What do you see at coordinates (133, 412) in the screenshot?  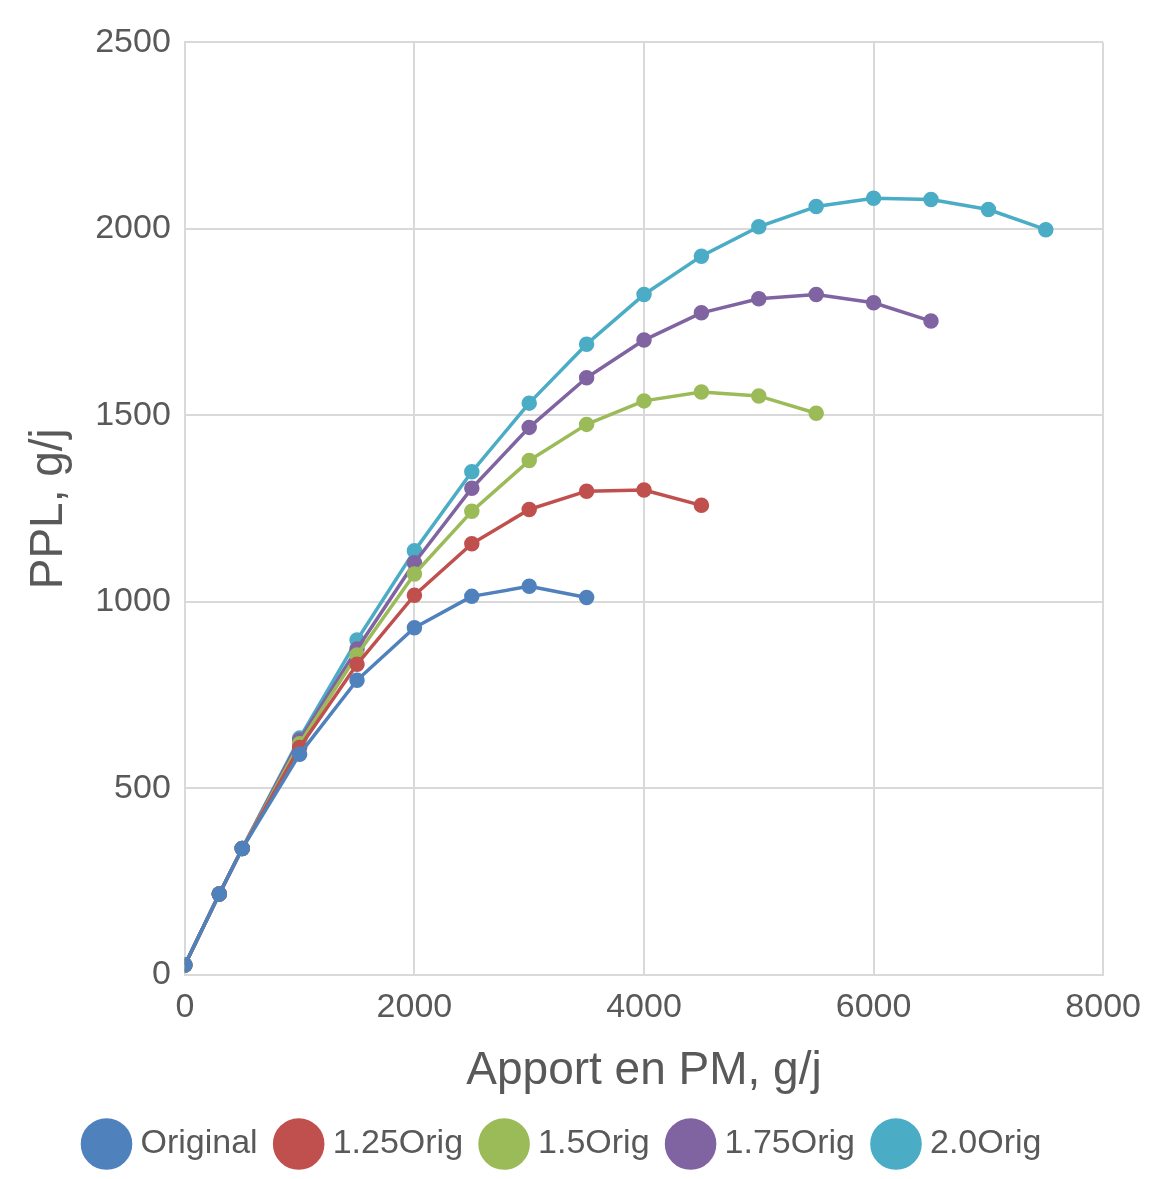 I see `y-tick-label: 1500` at bounding box center [133, 412].